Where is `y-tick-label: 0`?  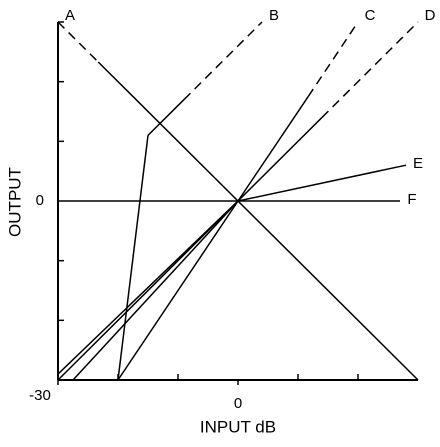 y-tick-label: 0 is located at coordinates (40, 200).